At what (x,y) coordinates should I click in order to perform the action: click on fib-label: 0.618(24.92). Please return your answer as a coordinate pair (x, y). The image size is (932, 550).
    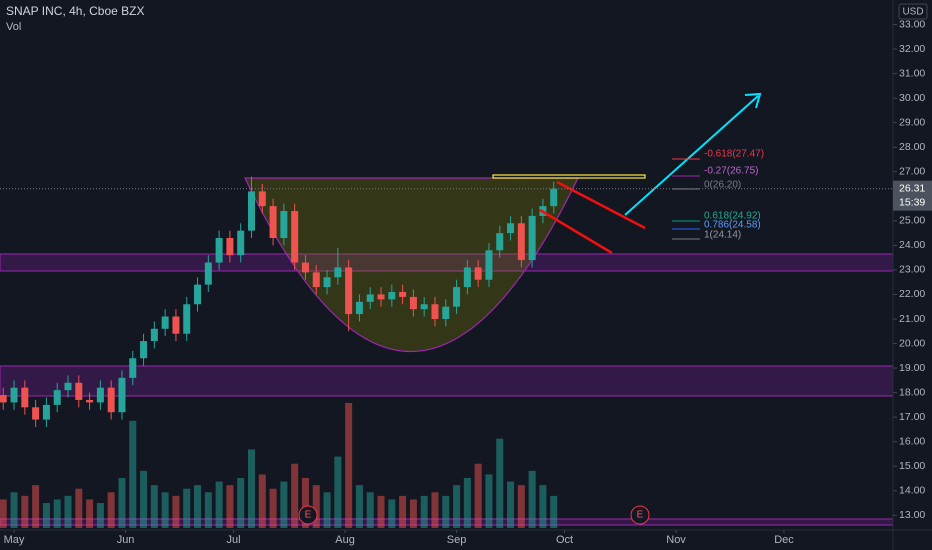
    Looking at the image, I should click on (732, 216).